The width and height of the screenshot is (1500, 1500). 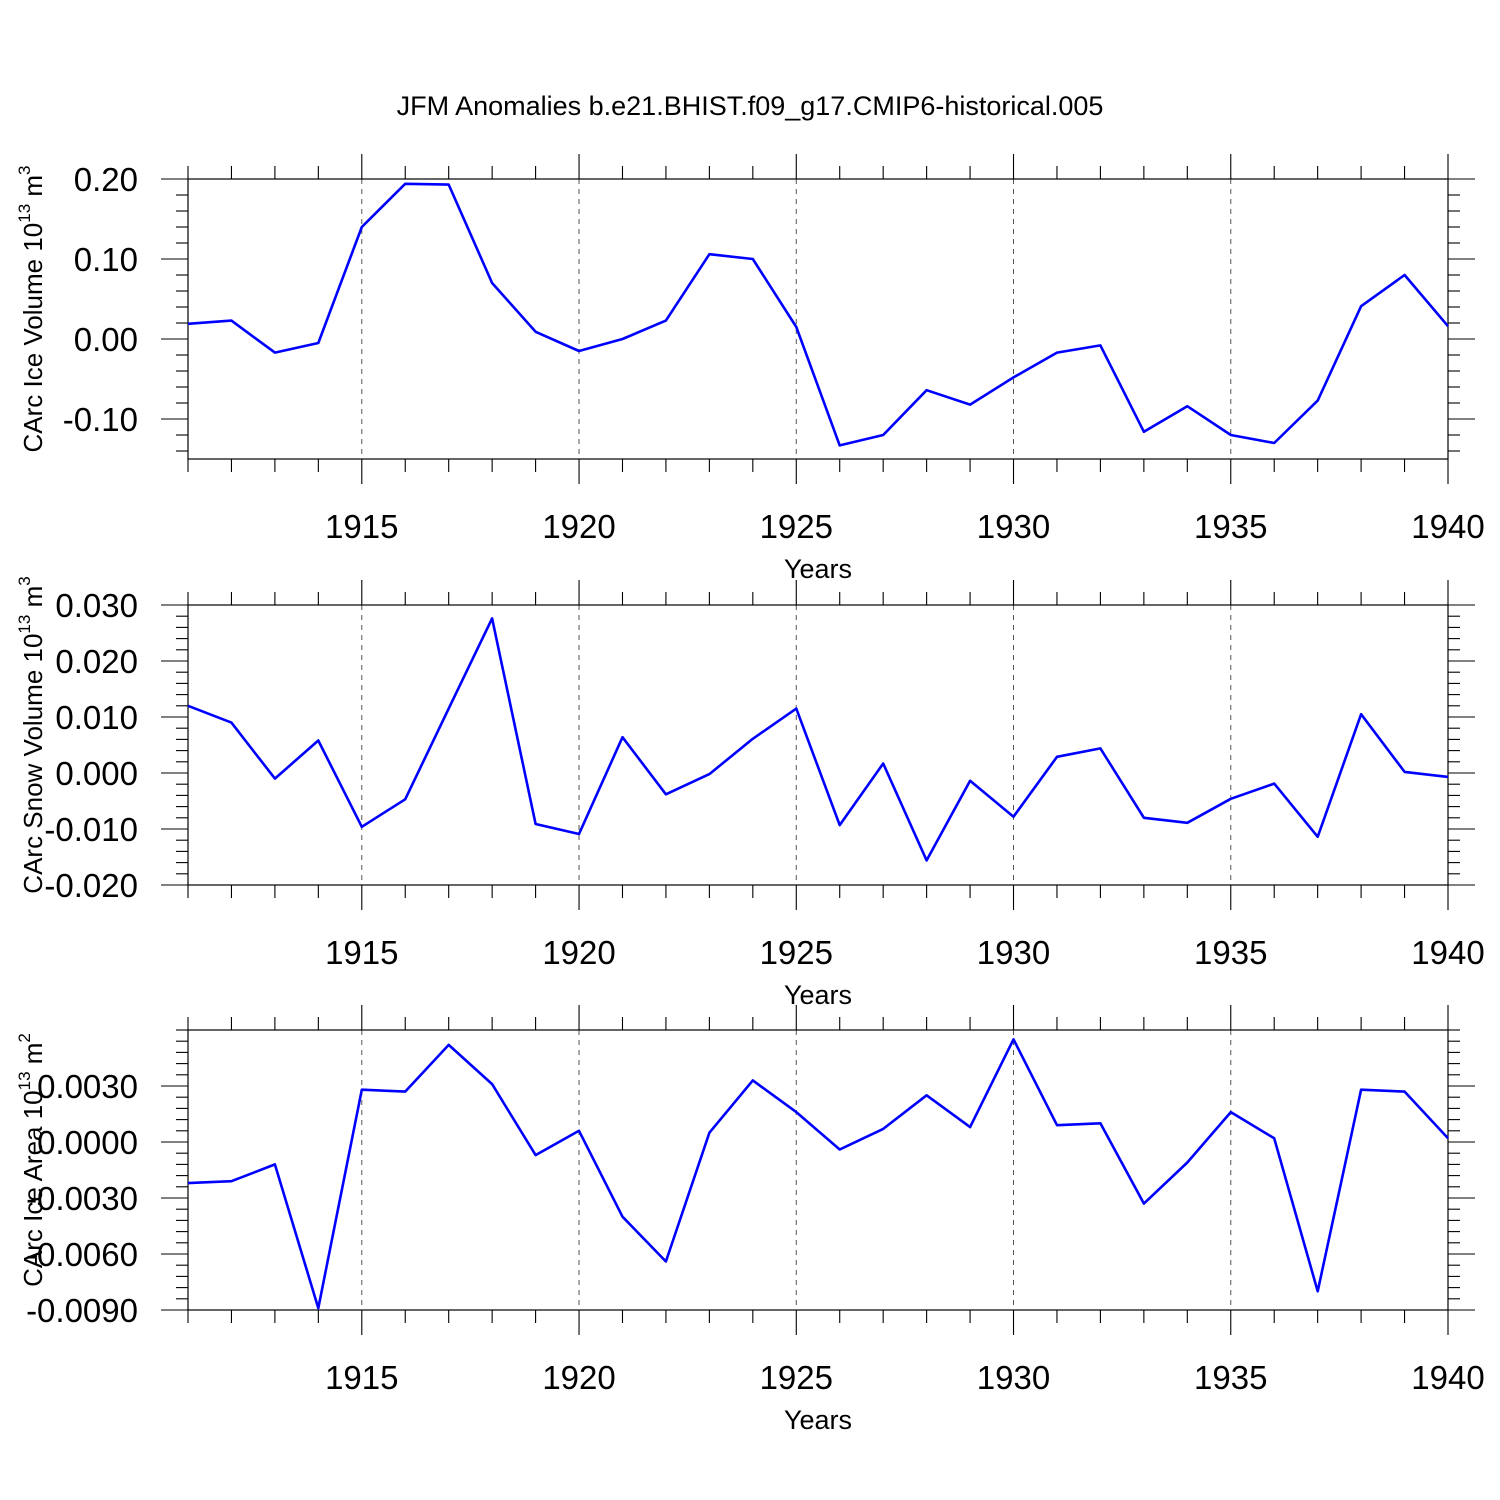 What do you see at coordinates (31, 308) in the screenshot?
I see `y-axis-label: CArc Ice Volume 1013 m3` at bounding box center [31, 308].